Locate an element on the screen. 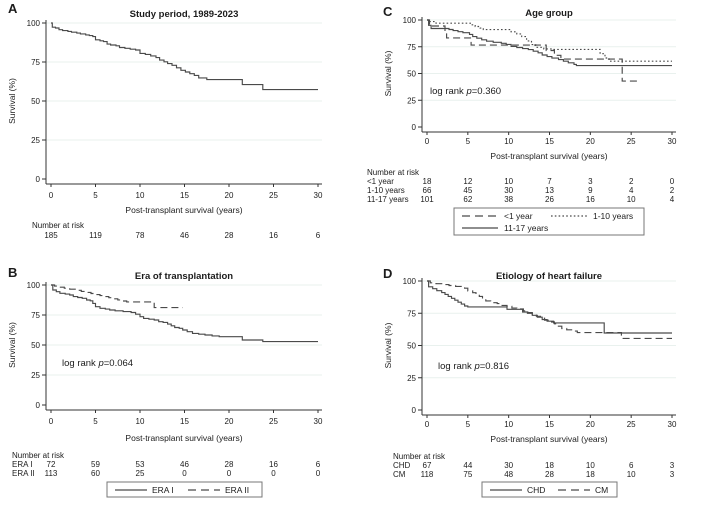  risk-count: 44 is located at coordinates (467, 465).